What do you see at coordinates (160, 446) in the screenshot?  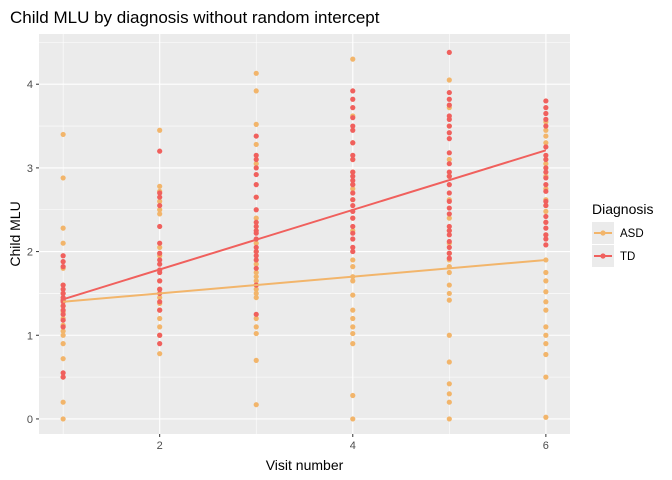 I see `x-tick-label: 2` at bounding box center [160, 446].